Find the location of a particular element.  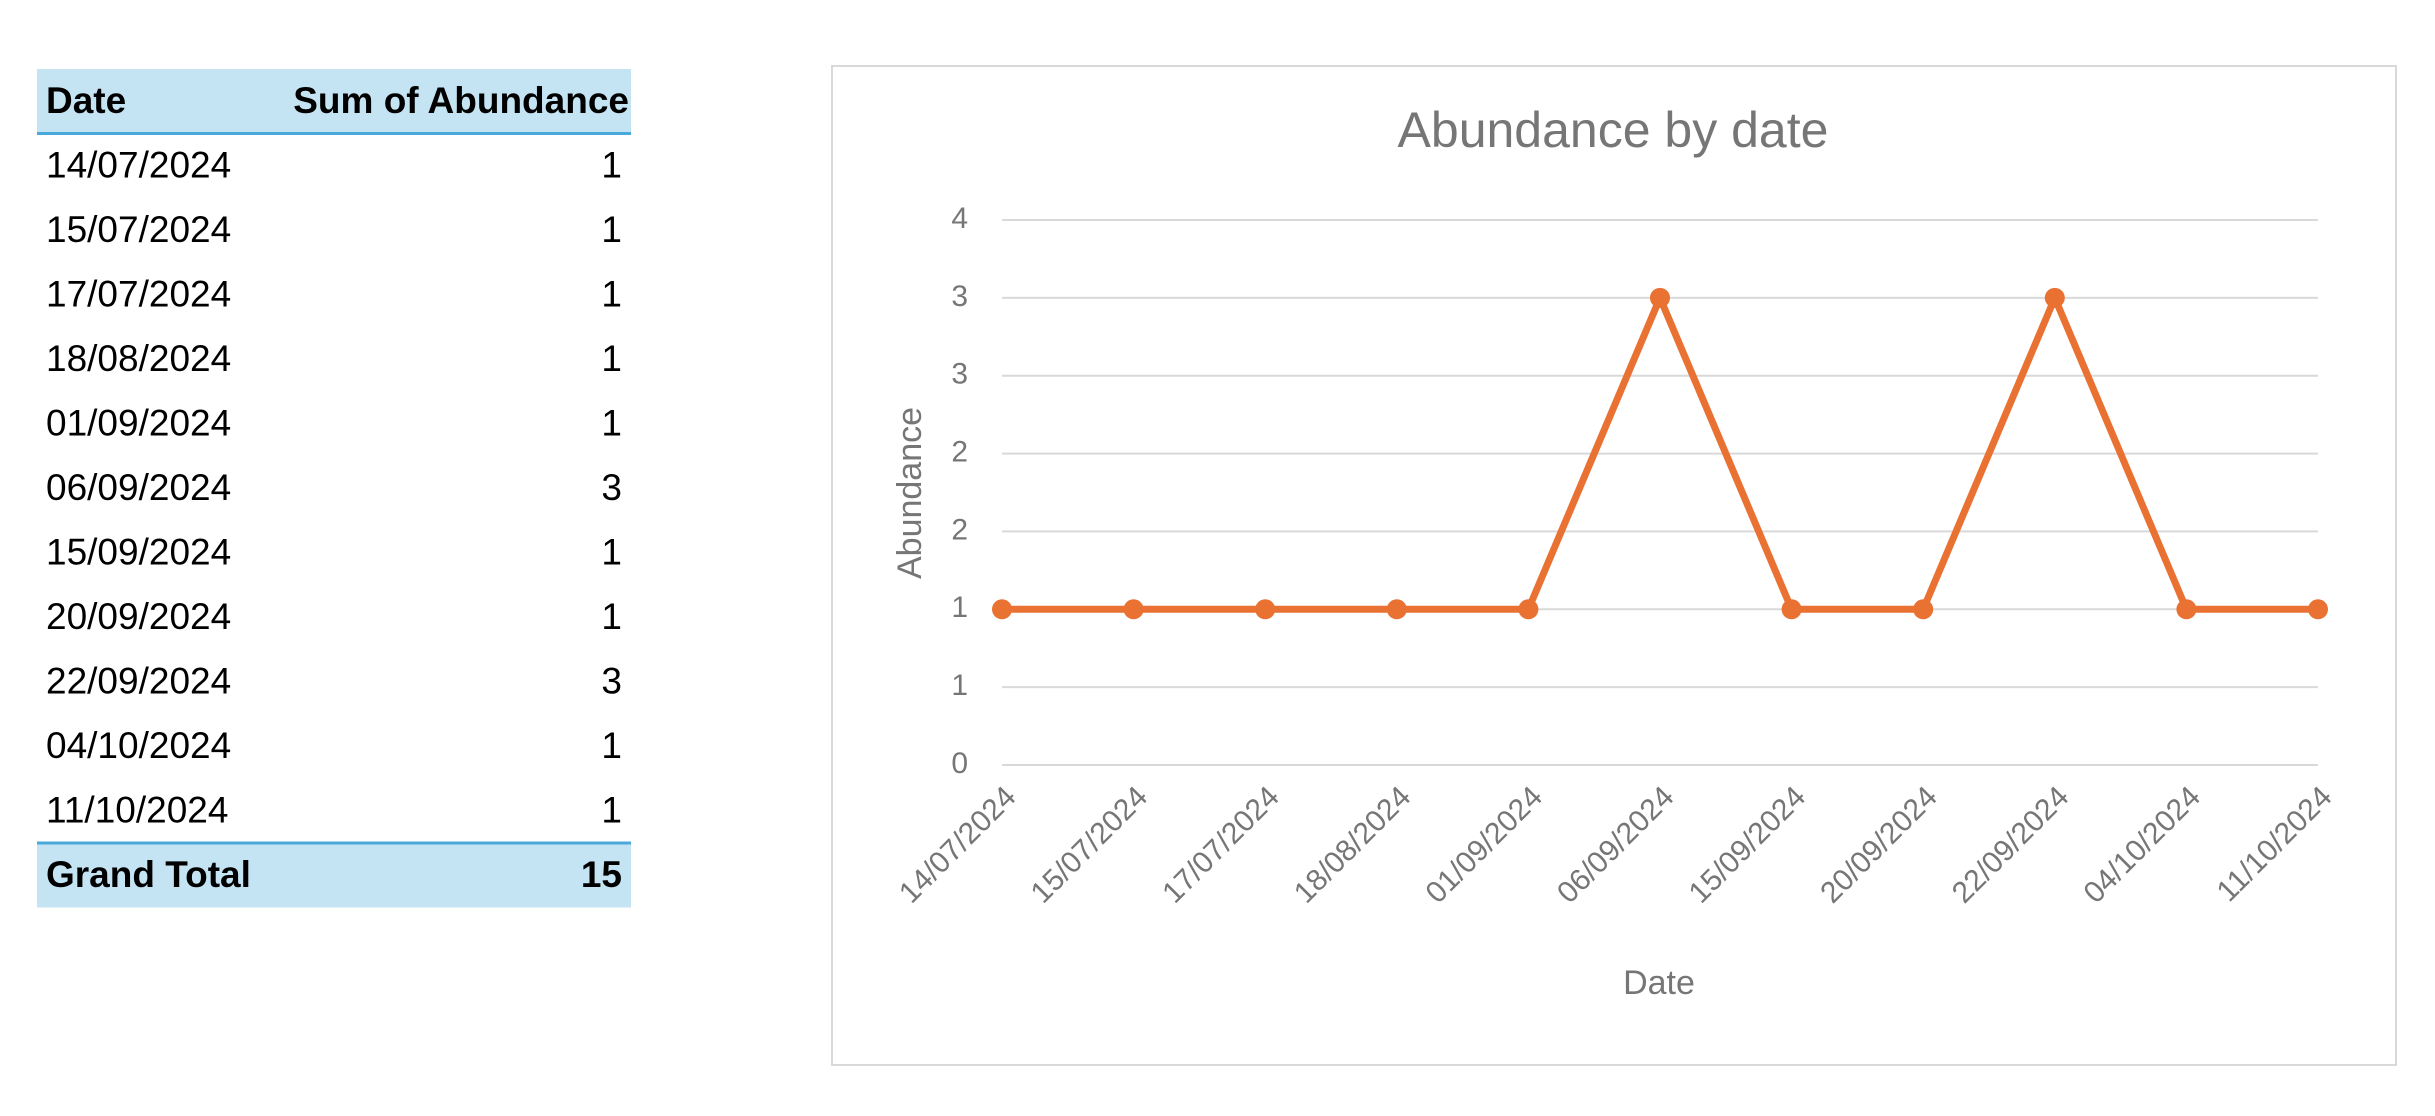

chart-title: Abundance by date is located at coordinates (1613, 130).